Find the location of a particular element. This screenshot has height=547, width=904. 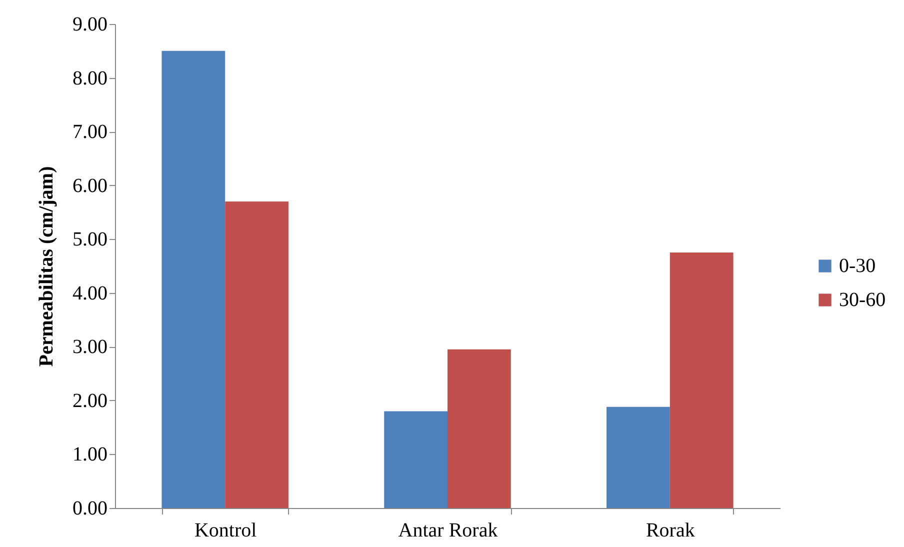

x-tick-label: Kontrol is located at coordinates (226, 531).